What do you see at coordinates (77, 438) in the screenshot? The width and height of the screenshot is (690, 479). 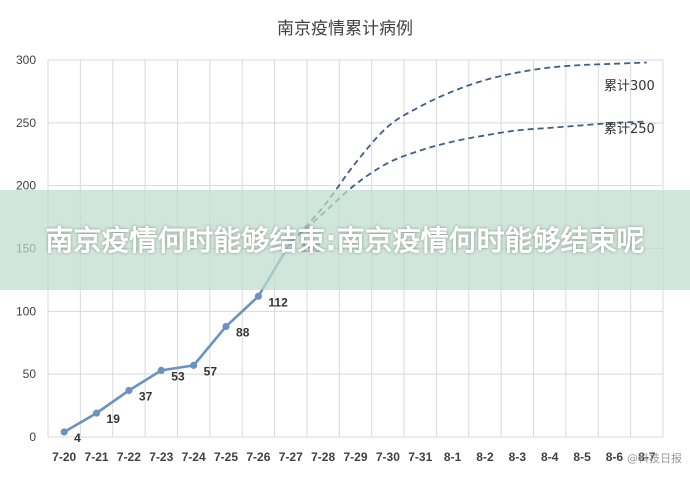 I see `data-label: 4` at bounding box center [77, 438].